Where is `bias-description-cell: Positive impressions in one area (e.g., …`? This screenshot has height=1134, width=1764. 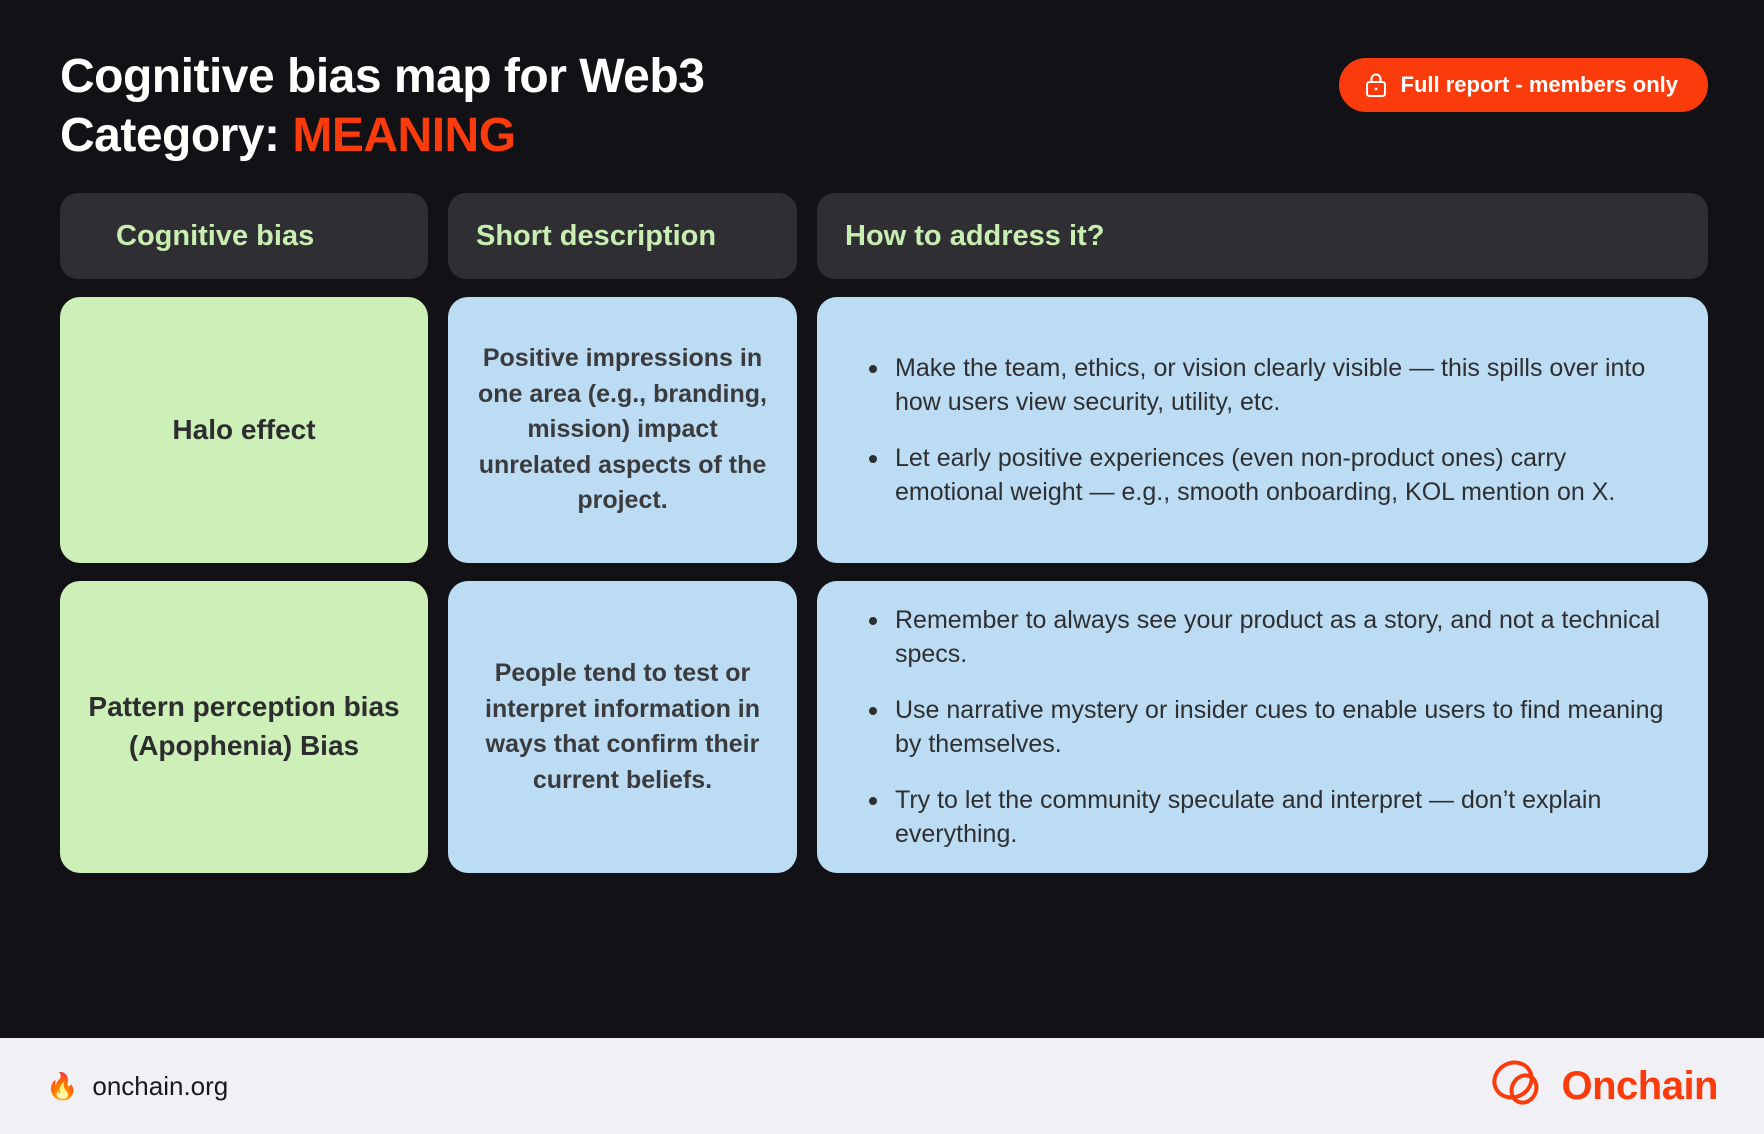
bias-description-cell: Positive impressions in one area (e.g., … is located at coordinates (622, 430).